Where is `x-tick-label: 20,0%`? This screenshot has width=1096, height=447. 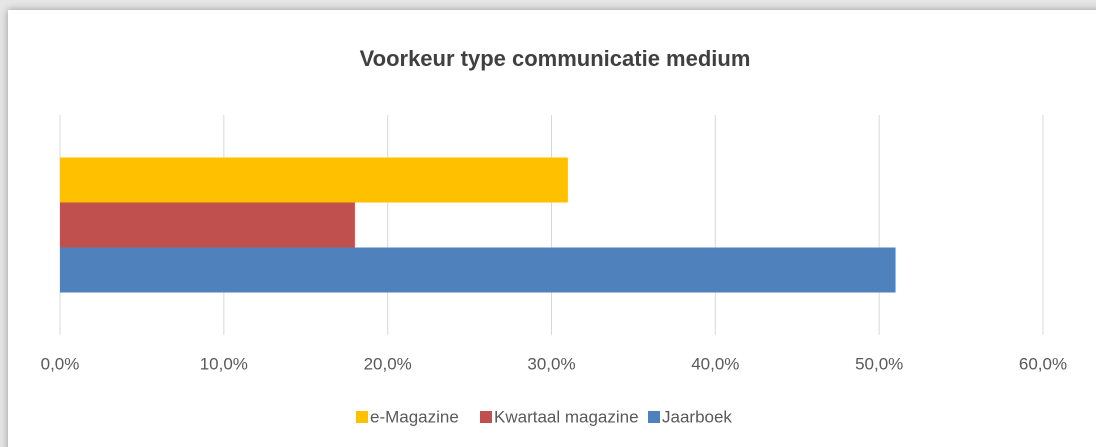
x-tick-label: 20,0% is located at coordinates (388, 363).